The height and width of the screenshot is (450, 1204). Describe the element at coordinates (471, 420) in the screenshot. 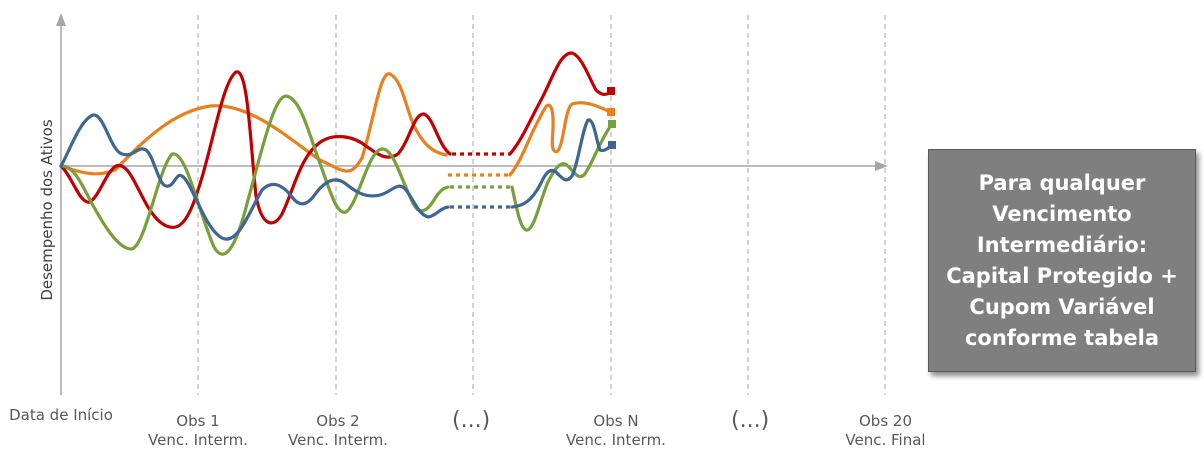

I see `tick-label-gap1: (...)` at that location.